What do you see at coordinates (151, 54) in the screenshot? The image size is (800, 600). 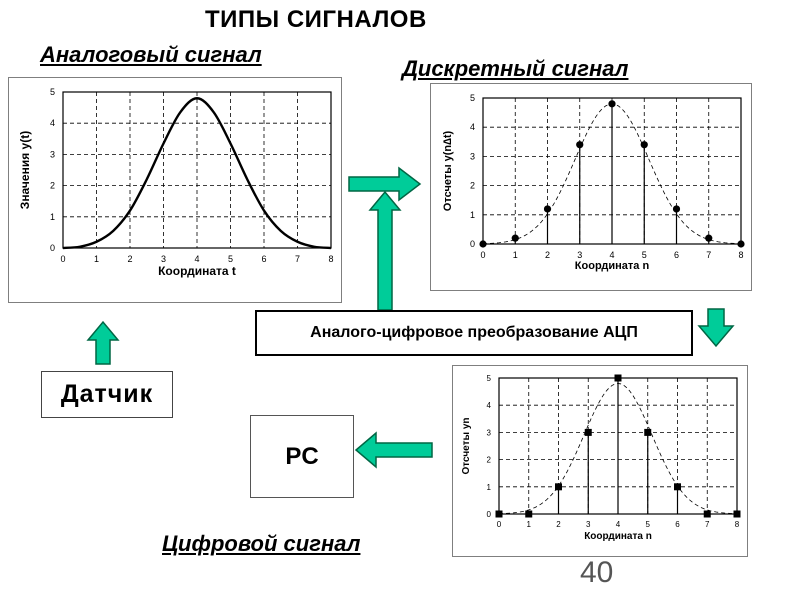 I see `heading-analog: Аналоговый сигнал` at bounding box center [151, 54].